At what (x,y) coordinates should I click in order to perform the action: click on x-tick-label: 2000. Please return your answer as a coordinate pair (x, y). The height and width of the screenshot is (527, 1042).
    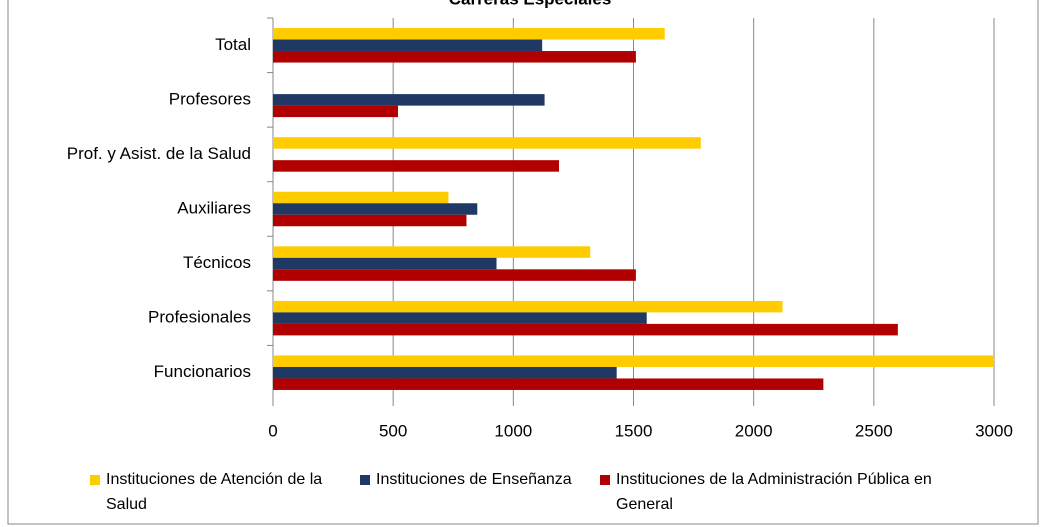
    Looking at the image, I should click on (754, 430).